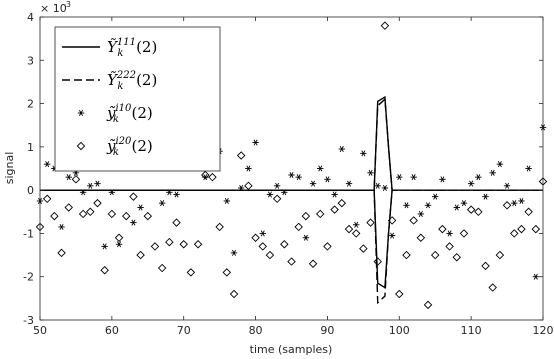 The image size is (554, 359). Describe the element at coordinates (137, 99) in the screenshot. I see `legend-box` at that location.